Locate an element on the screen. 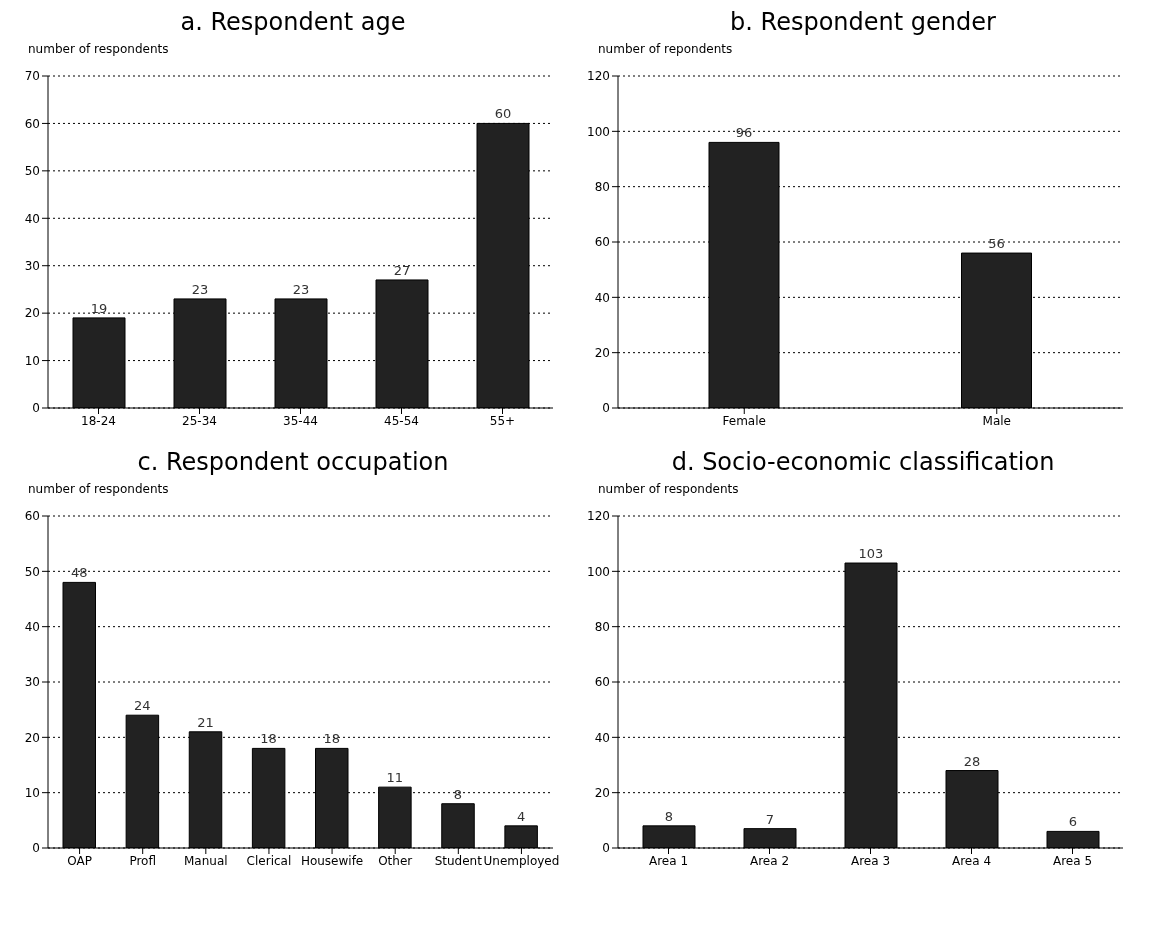 This screenshot has width=1168, height=925. data-label: 60 is located at coordinates (503, 114).